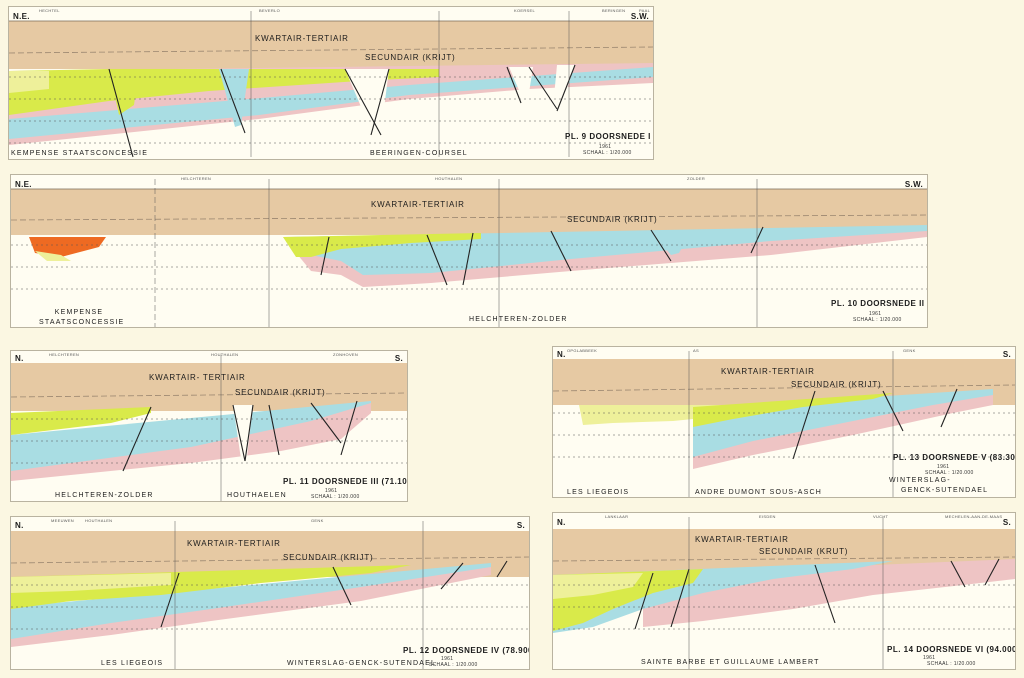 The width and height of the screenshot is (1024, 678). Describe the element at coordinates (614, 10) in the screenshot. I see `top-name: BERINGEN` at that location.